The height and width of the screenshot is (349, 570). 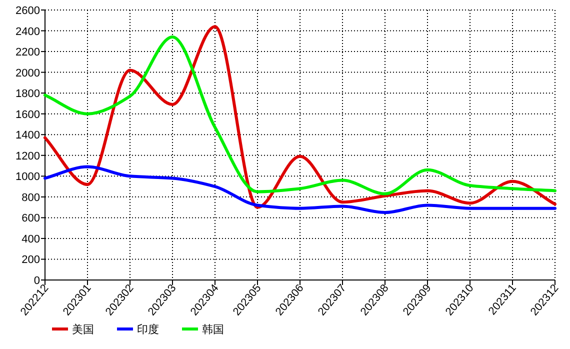 What do you see at coordinates (31, 198) in the screenshot?
I see `y-tick-label: 800` at bounding box center [31, 198].